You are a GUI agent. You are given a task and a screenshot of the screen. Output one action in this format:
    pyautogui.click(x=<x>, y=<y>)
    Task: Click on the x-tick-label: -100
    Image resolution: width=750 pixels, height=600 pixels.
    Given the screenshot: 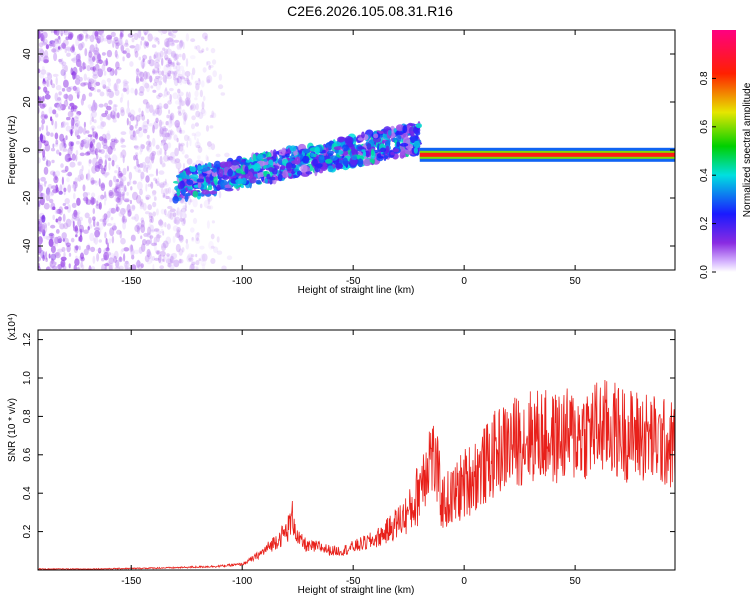 What is the action you would take?
    pyautogui.click(x=242, y=281)
    